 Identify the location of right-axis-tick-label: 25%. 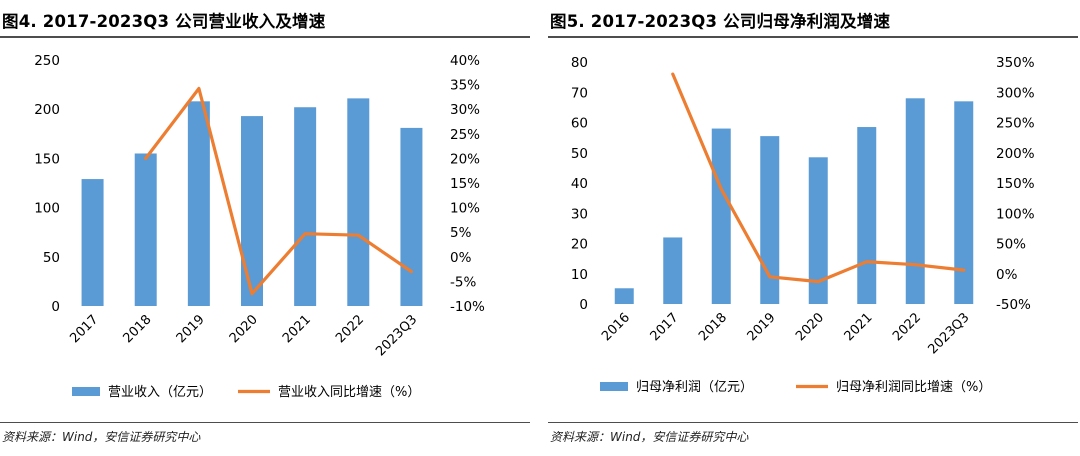
(465, 135).